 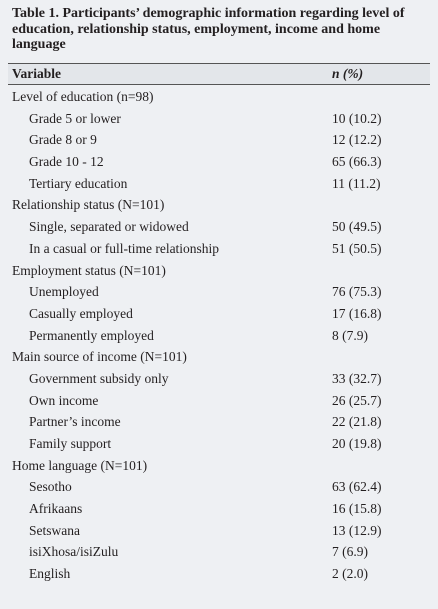 I want to click on item-value: 63 (62.4), so click(x=357, y=487).